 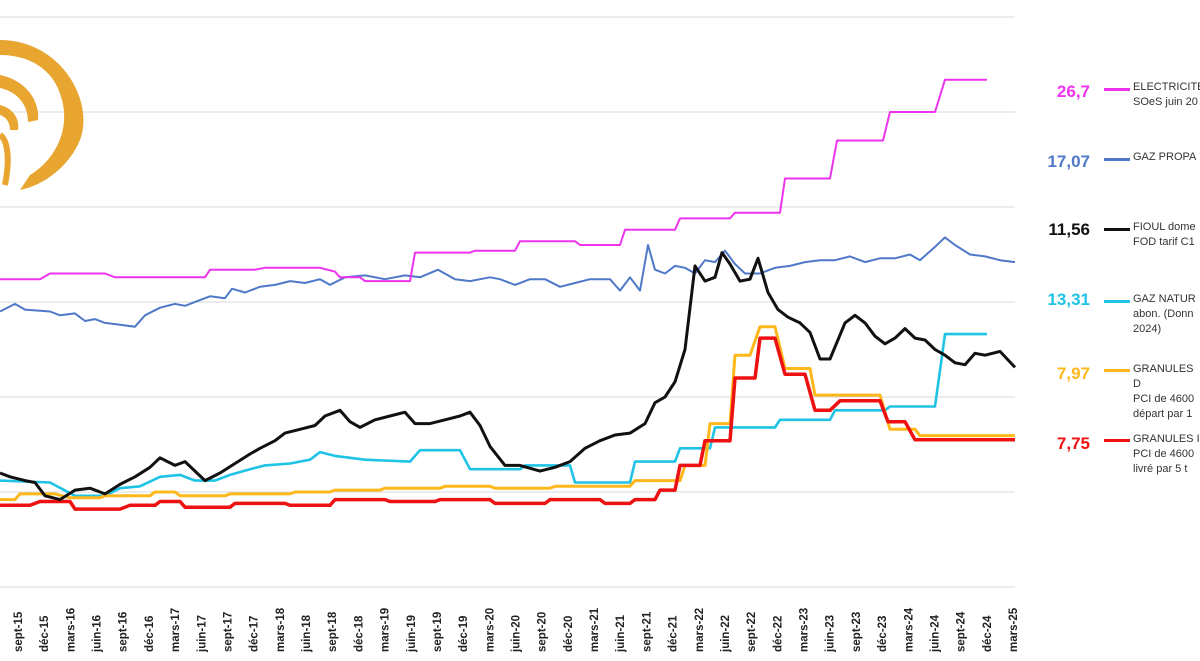 What do you see at coordinates (202, 634) in the screenshot?
I see `x-tick-label: juin-17` at bounding box center [202, 634].